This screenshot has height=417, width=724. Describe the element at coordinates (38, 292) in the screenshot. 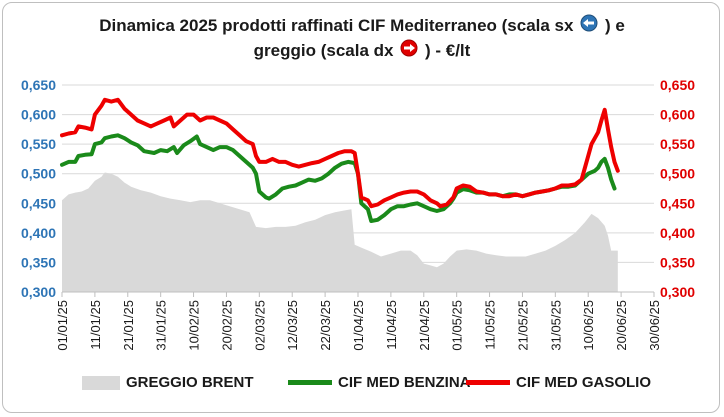

I see `y-left-tick-label: 0,300` at that location.